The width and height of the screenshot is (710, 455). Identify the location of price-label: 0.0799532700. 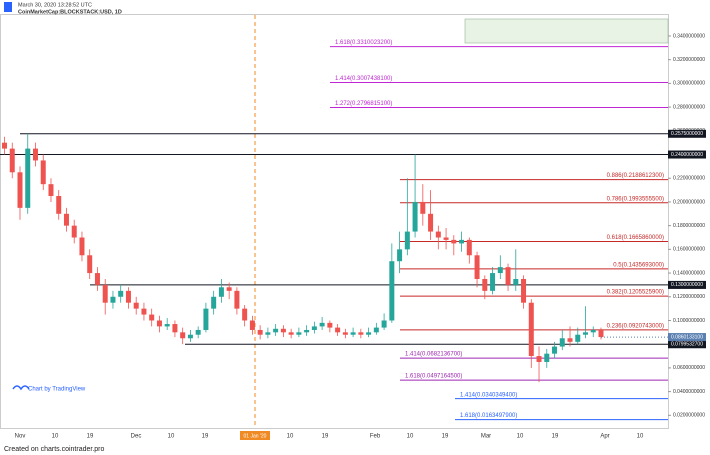
(687, 345).